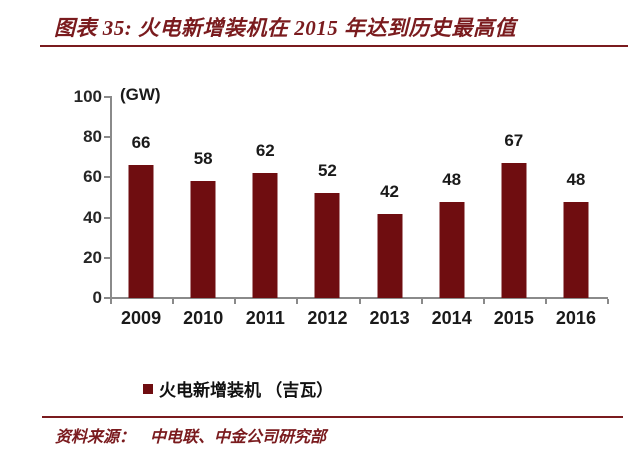  I want to click on y-axis-tick-label: 0, so click(97, 297).